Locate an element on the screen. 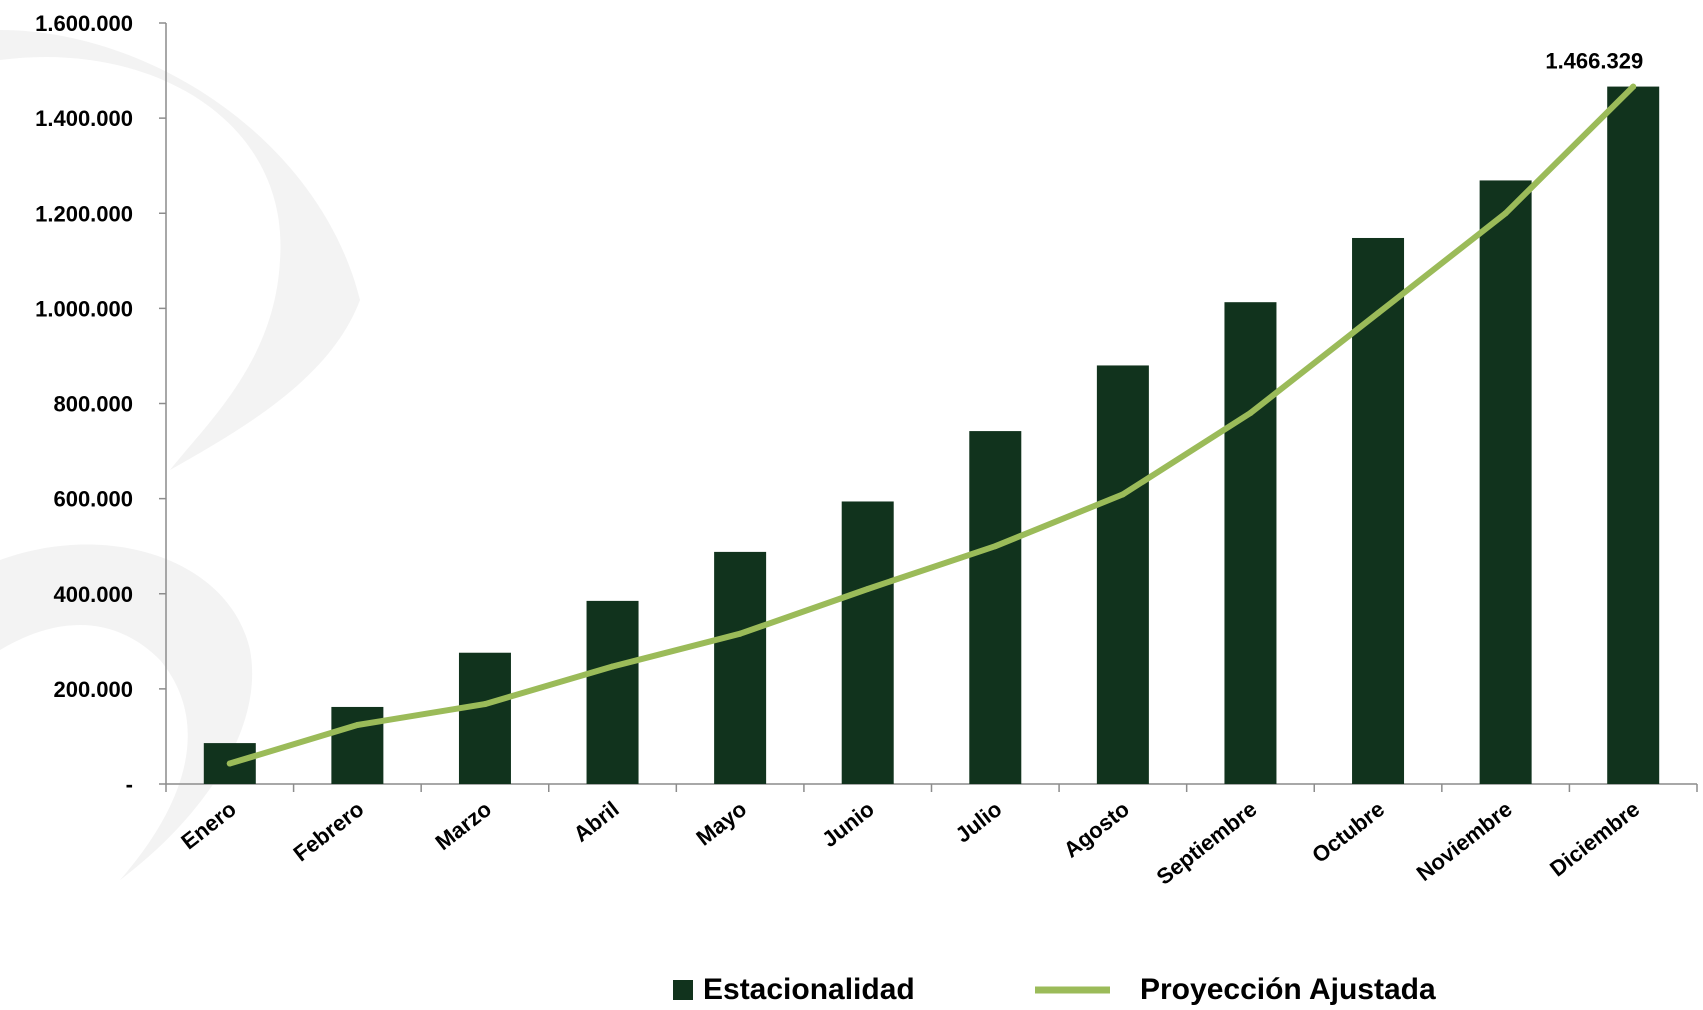 This screenshot has width=1703, height=1010. y-tick-label: 400.000 is located at coordinates (93, 594).